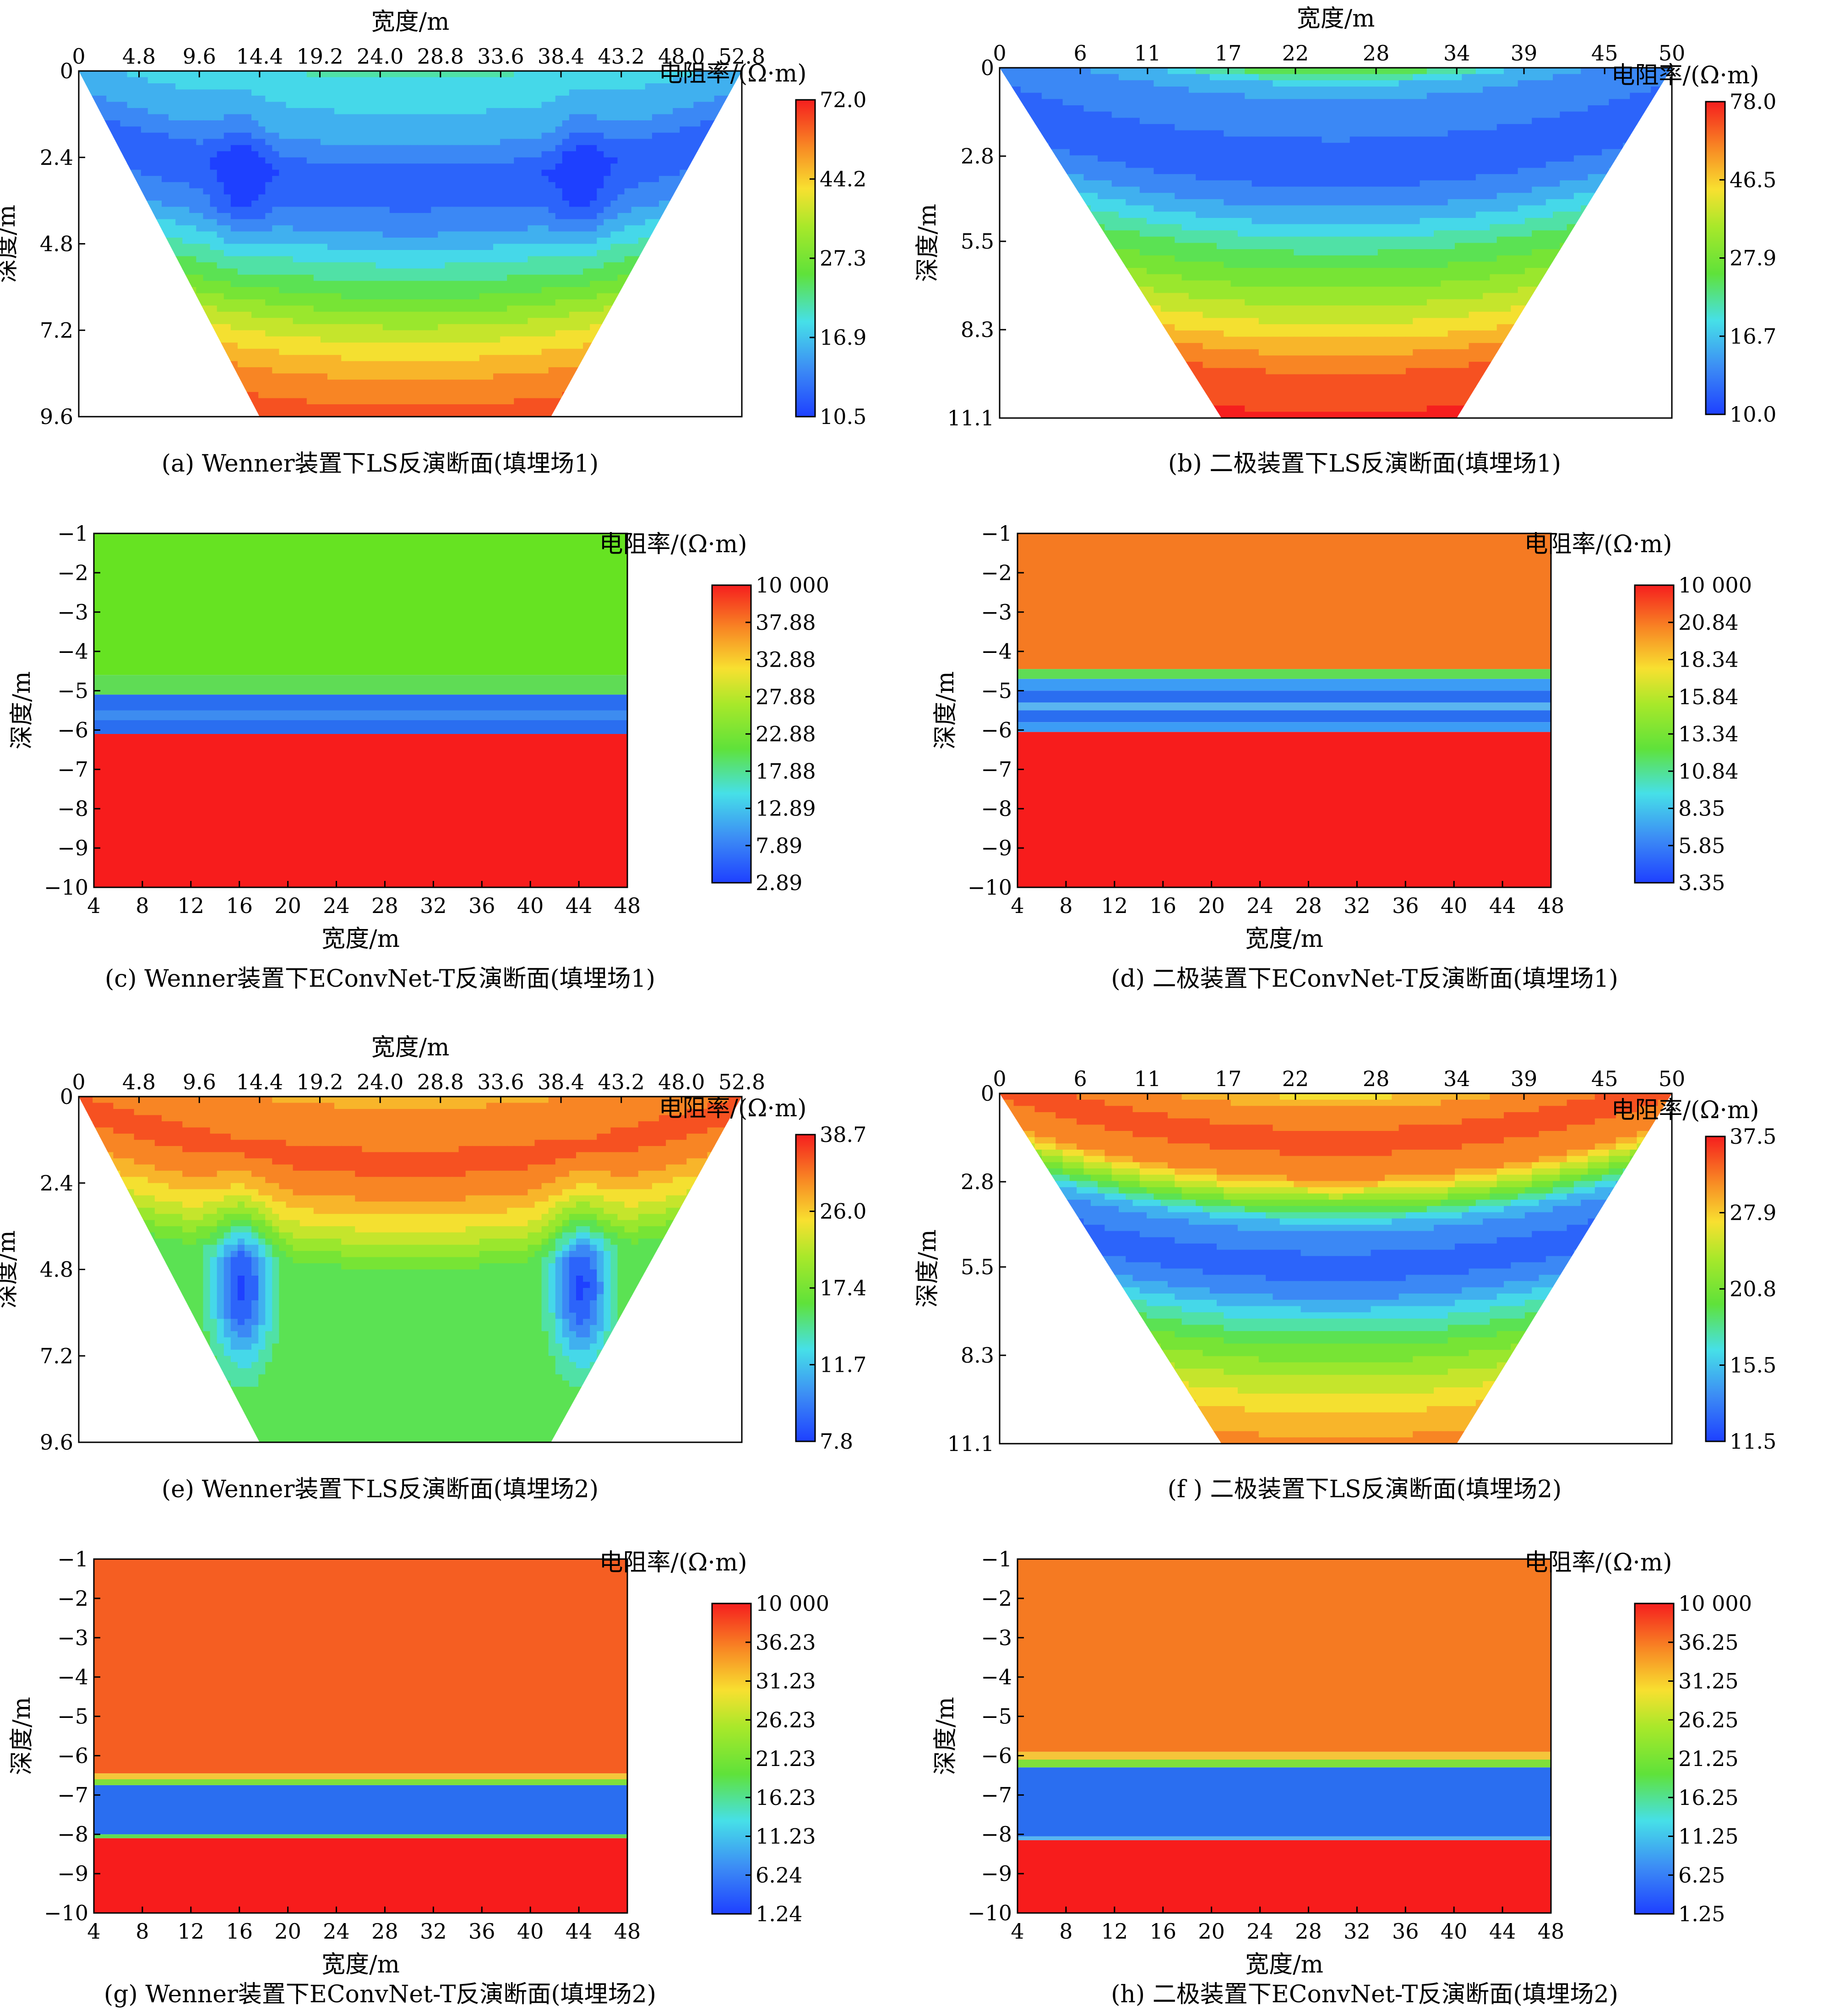  Describe the element at coordinates (1364, 1994) in the screenshot. I see `panel-caption: (h) 二极装置下EConvNet-T反演断面(填埋场2)` at that location.